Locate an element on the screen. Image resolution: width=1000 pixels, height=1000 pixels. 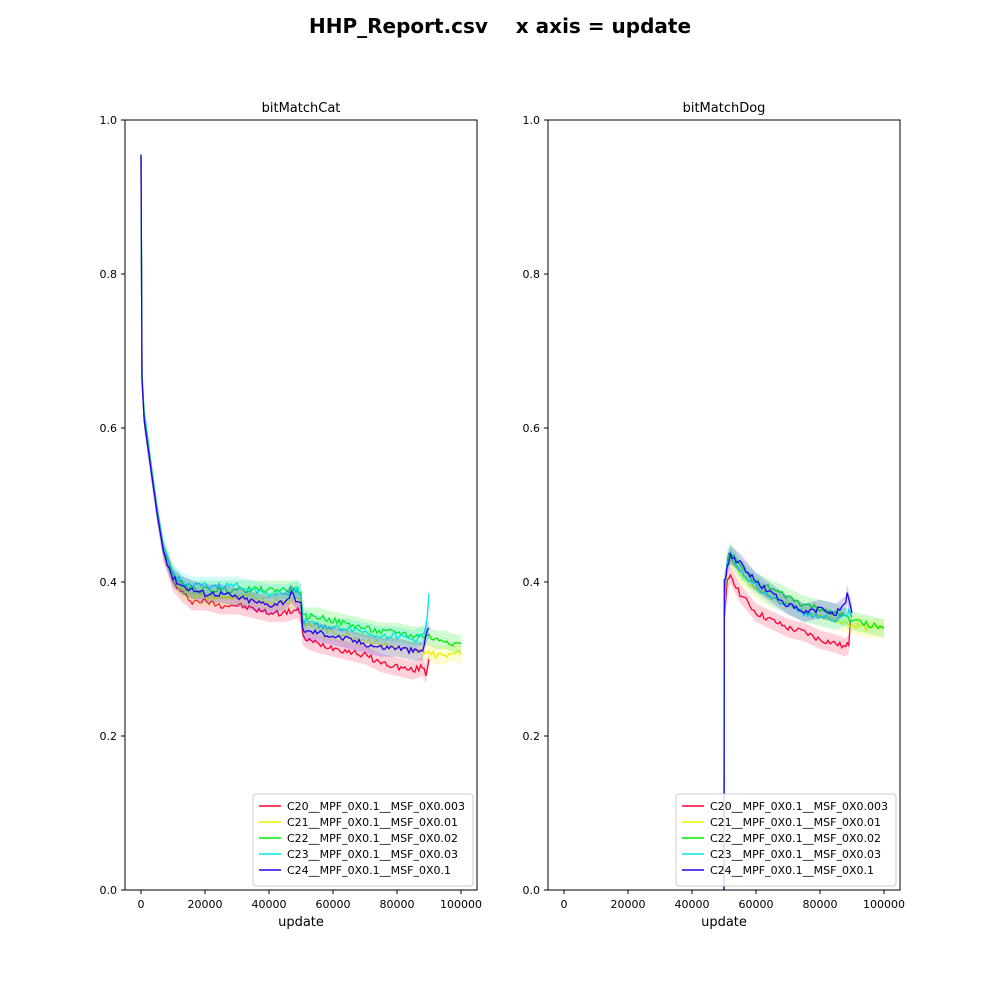
series-band-C22 is located at coordinates (804, 715).